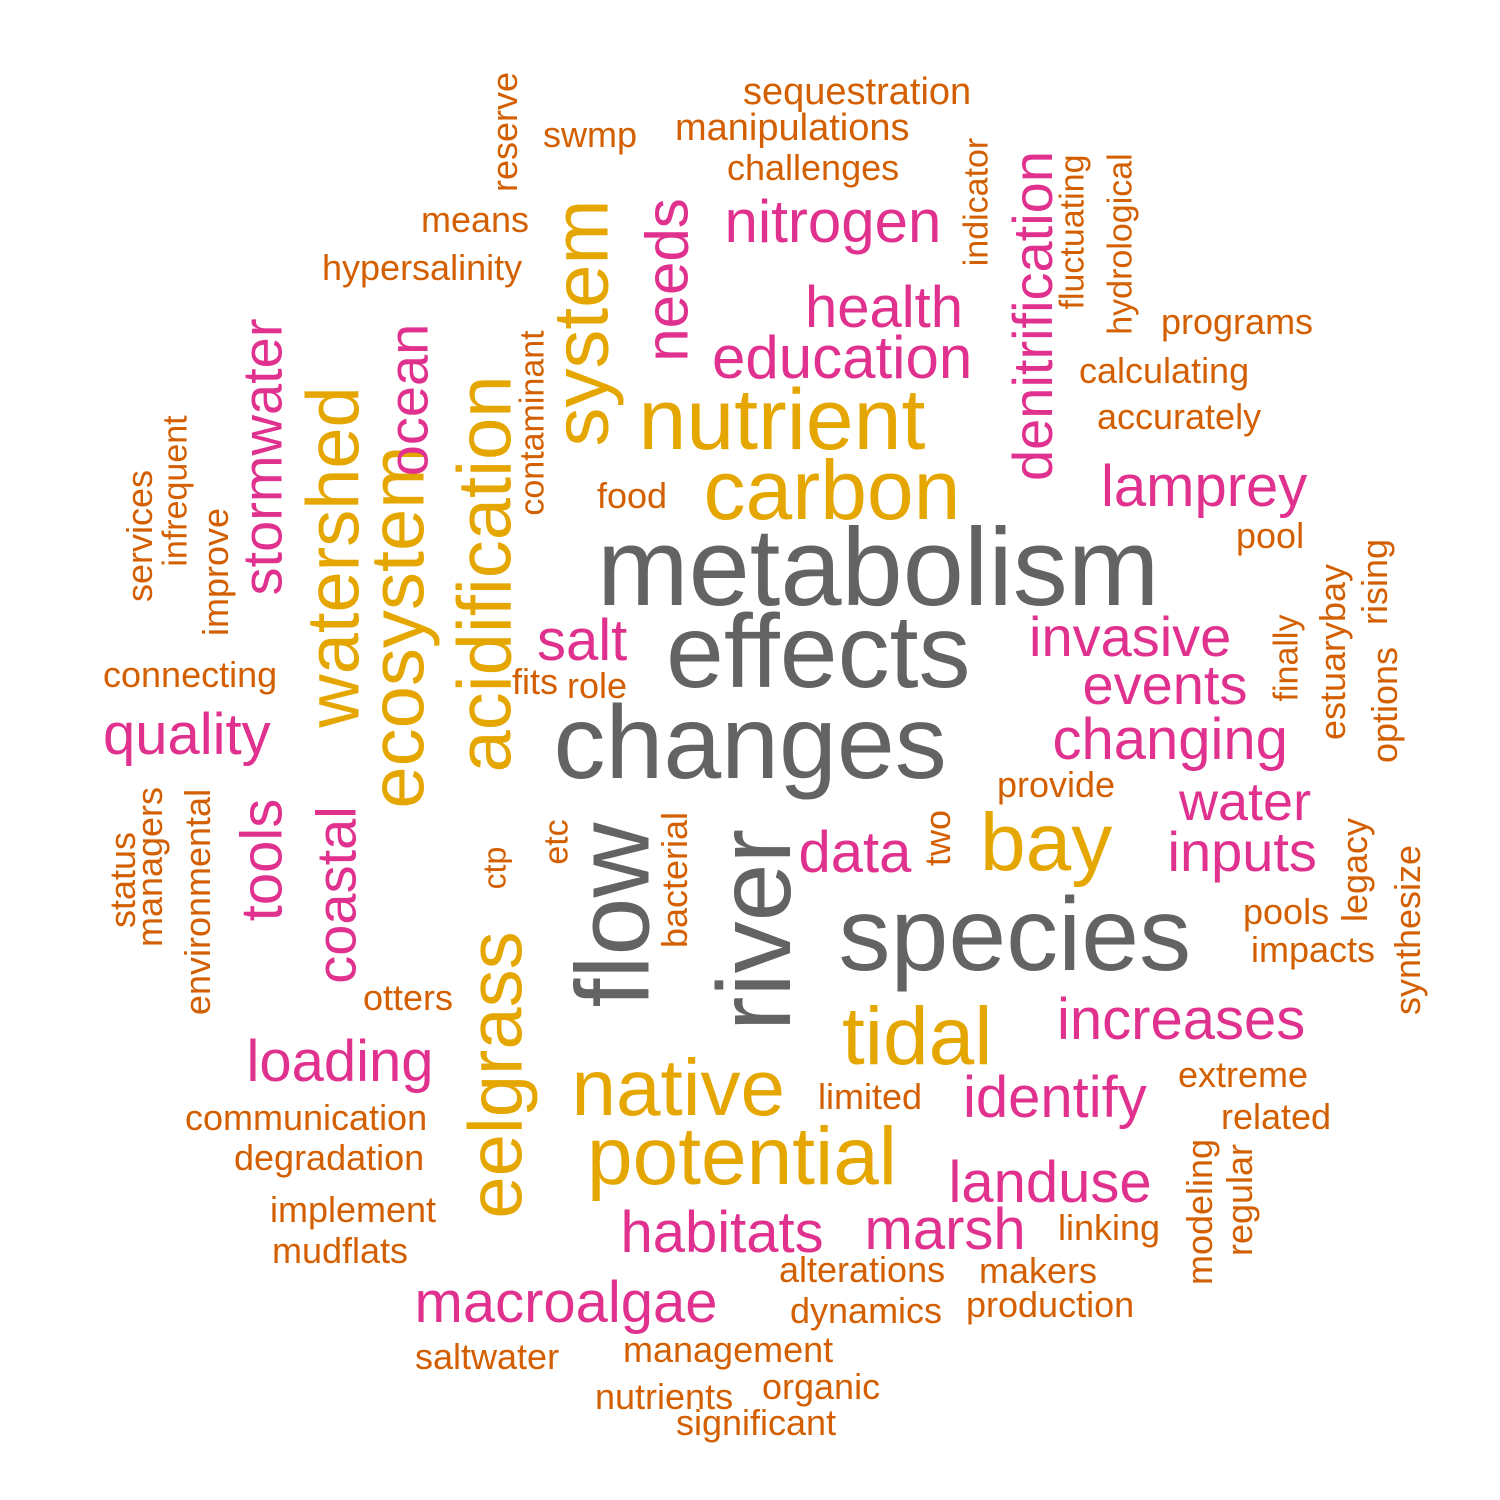 This screenshot has height=1500, width=1500. I want to click on word-organic: organic, so click(821, 1386).